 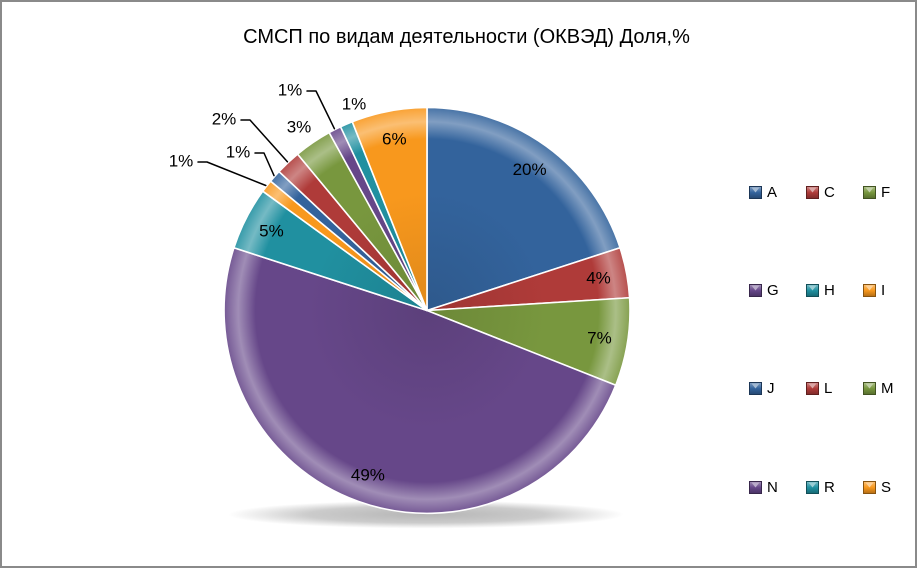 I want to click on legend-key-A-icon, so click(x=755, y=192).